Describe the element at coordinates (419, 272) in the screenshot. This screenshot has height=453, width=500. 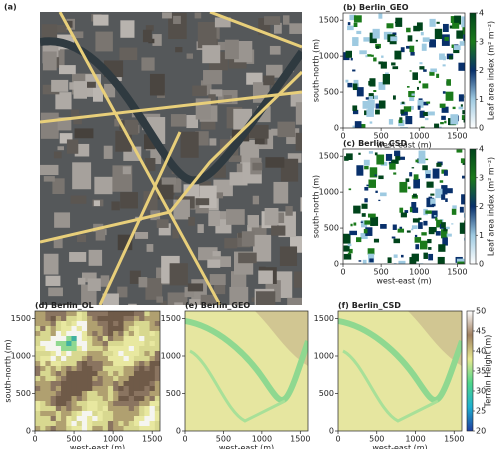
I see `x-tick-label: 1000` at that location.